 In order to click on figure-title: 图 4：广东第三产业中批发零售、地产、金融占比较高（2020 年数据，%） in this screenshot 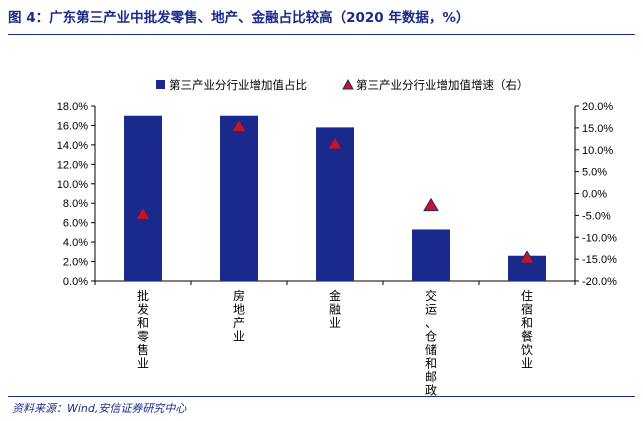, I will do `click(239, 18)`.